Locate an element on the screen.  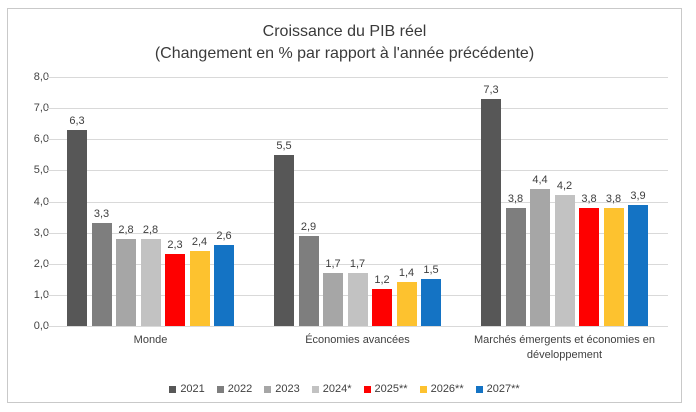
bar-column: 2,9 is located at coordinates (308, 201).